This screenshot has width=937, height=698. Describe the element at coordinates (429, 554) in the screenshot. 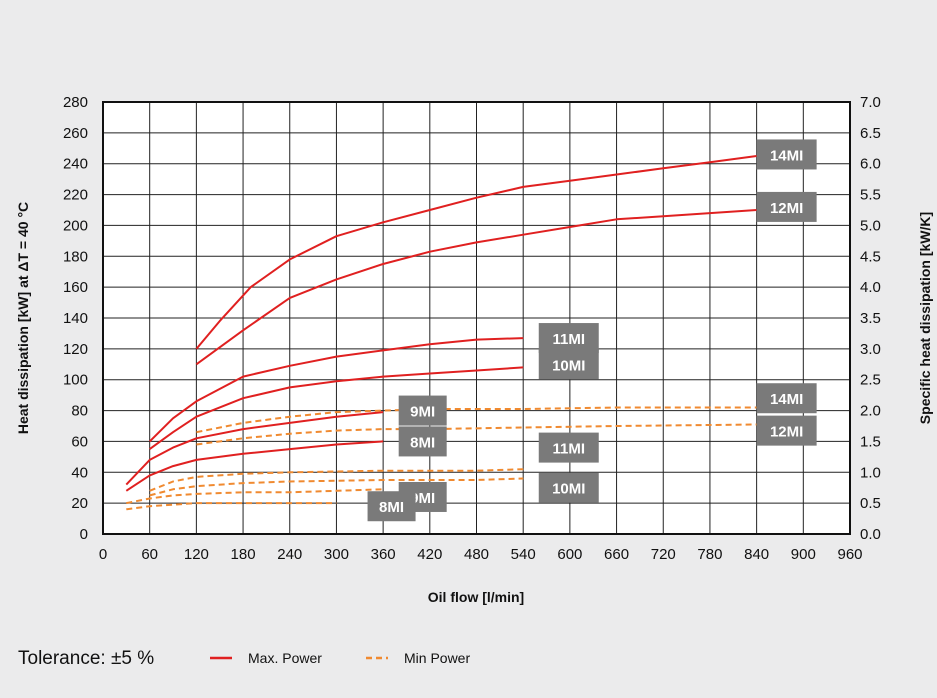

I see `x-tick-label: 420` at that location.